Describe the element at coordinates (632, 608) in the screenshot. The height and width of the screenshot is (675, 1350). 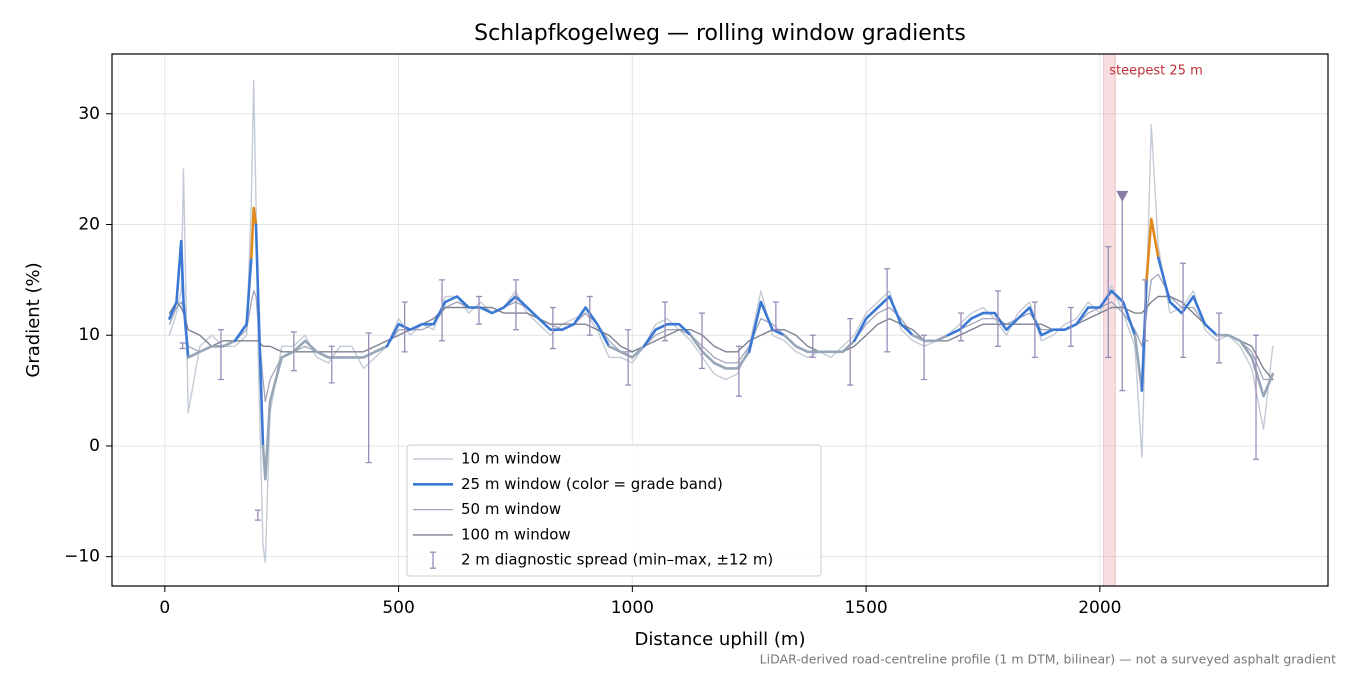
I see `x-tick-label: 1000` at that location.